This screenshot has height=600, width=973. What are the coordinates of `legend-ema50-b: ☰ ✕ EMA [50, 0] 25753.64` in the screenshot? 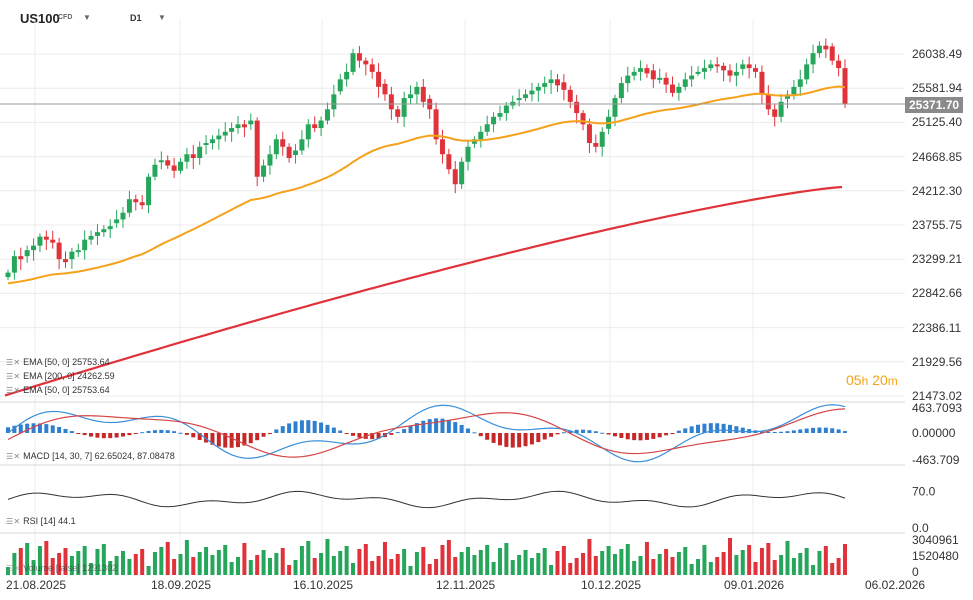 It's located at (58, 390).